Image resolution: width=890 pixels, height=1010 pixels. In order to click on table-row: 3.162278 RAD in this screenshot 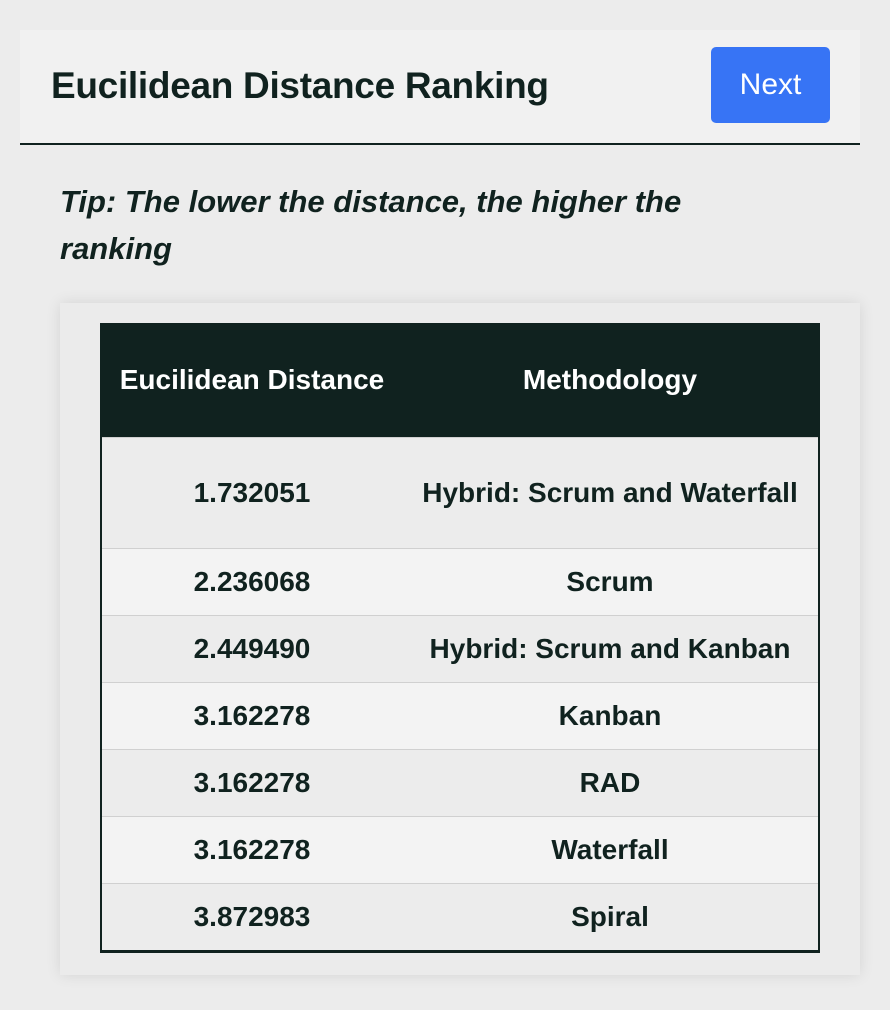, I will do `click(460, 783)`.